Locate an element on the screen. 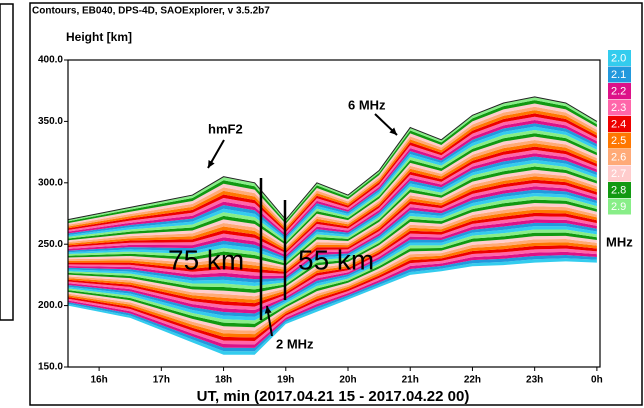 Image resolution: width=644 pixels, height=408 pixels. x-axis-label: UT, min (2017.04.21 15 - 2017.04.22 00) is located at coordinates (333, 396).